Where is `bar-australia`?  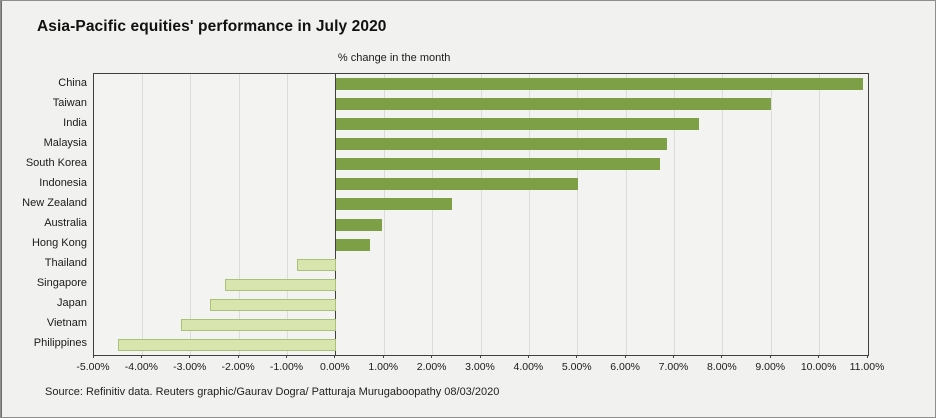 bar-australia is located at coordinates (358, 224).